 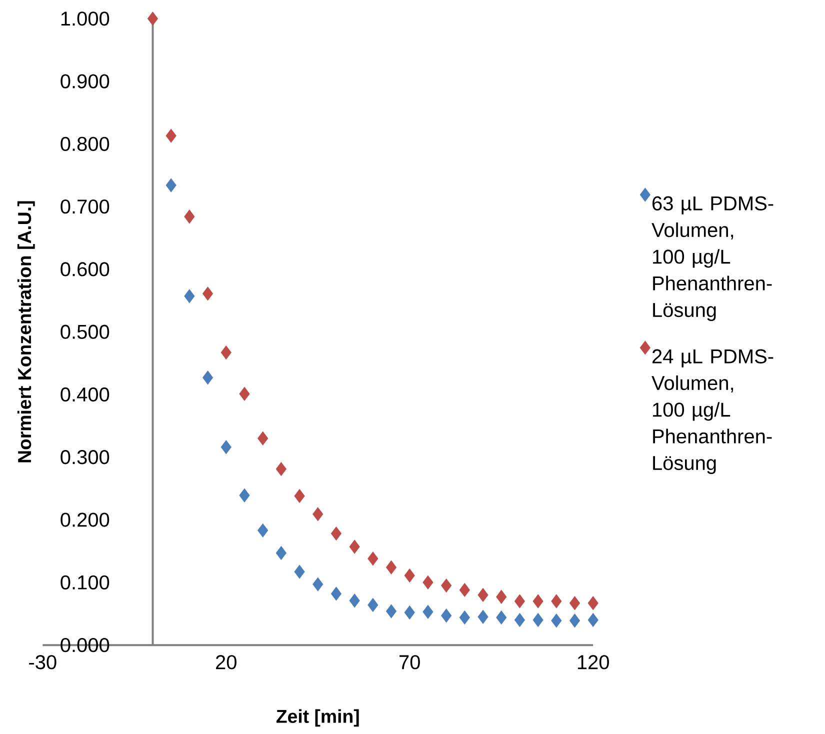 I want to click on x-tick-label: 120, so click(x=593, y=662).